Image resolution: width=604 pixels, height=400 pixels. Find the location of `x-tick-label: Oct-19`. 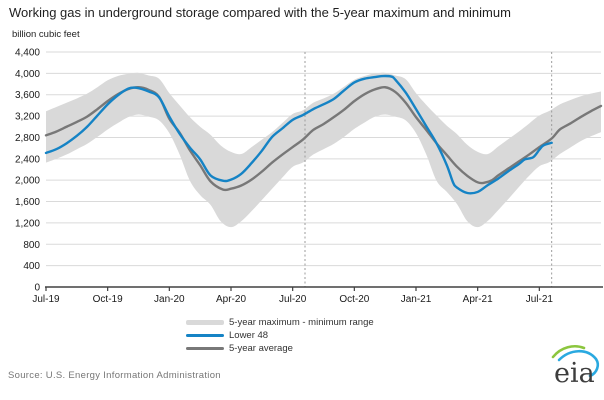

x-tick-label: Oct-19 is located at coordinates (108, 299).